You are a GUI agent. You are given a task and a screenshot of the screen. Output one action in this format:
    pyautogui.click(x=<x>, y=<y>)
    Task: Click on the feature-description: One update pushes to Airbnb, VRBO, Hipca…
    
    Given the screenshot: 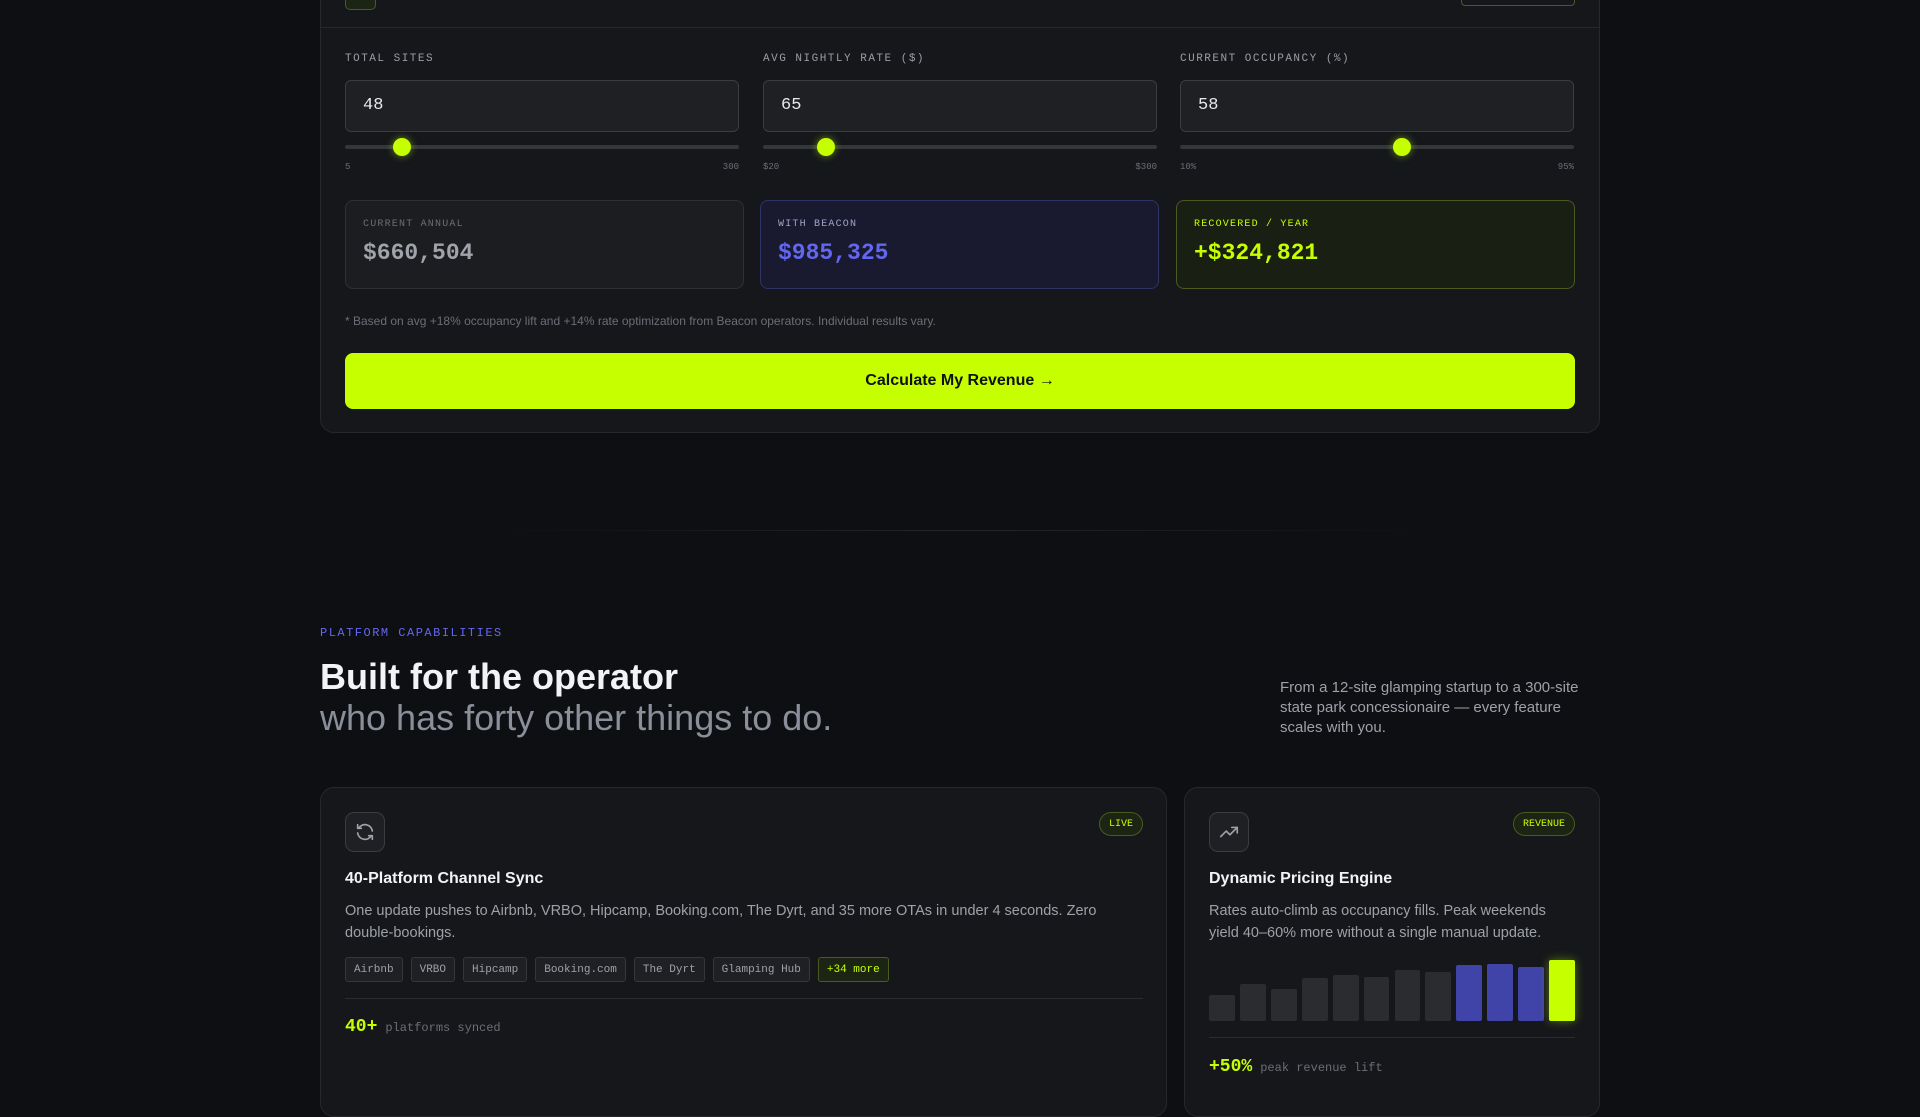 What is the action you would take?
    pyautogui.click(x=721, y=922)
    